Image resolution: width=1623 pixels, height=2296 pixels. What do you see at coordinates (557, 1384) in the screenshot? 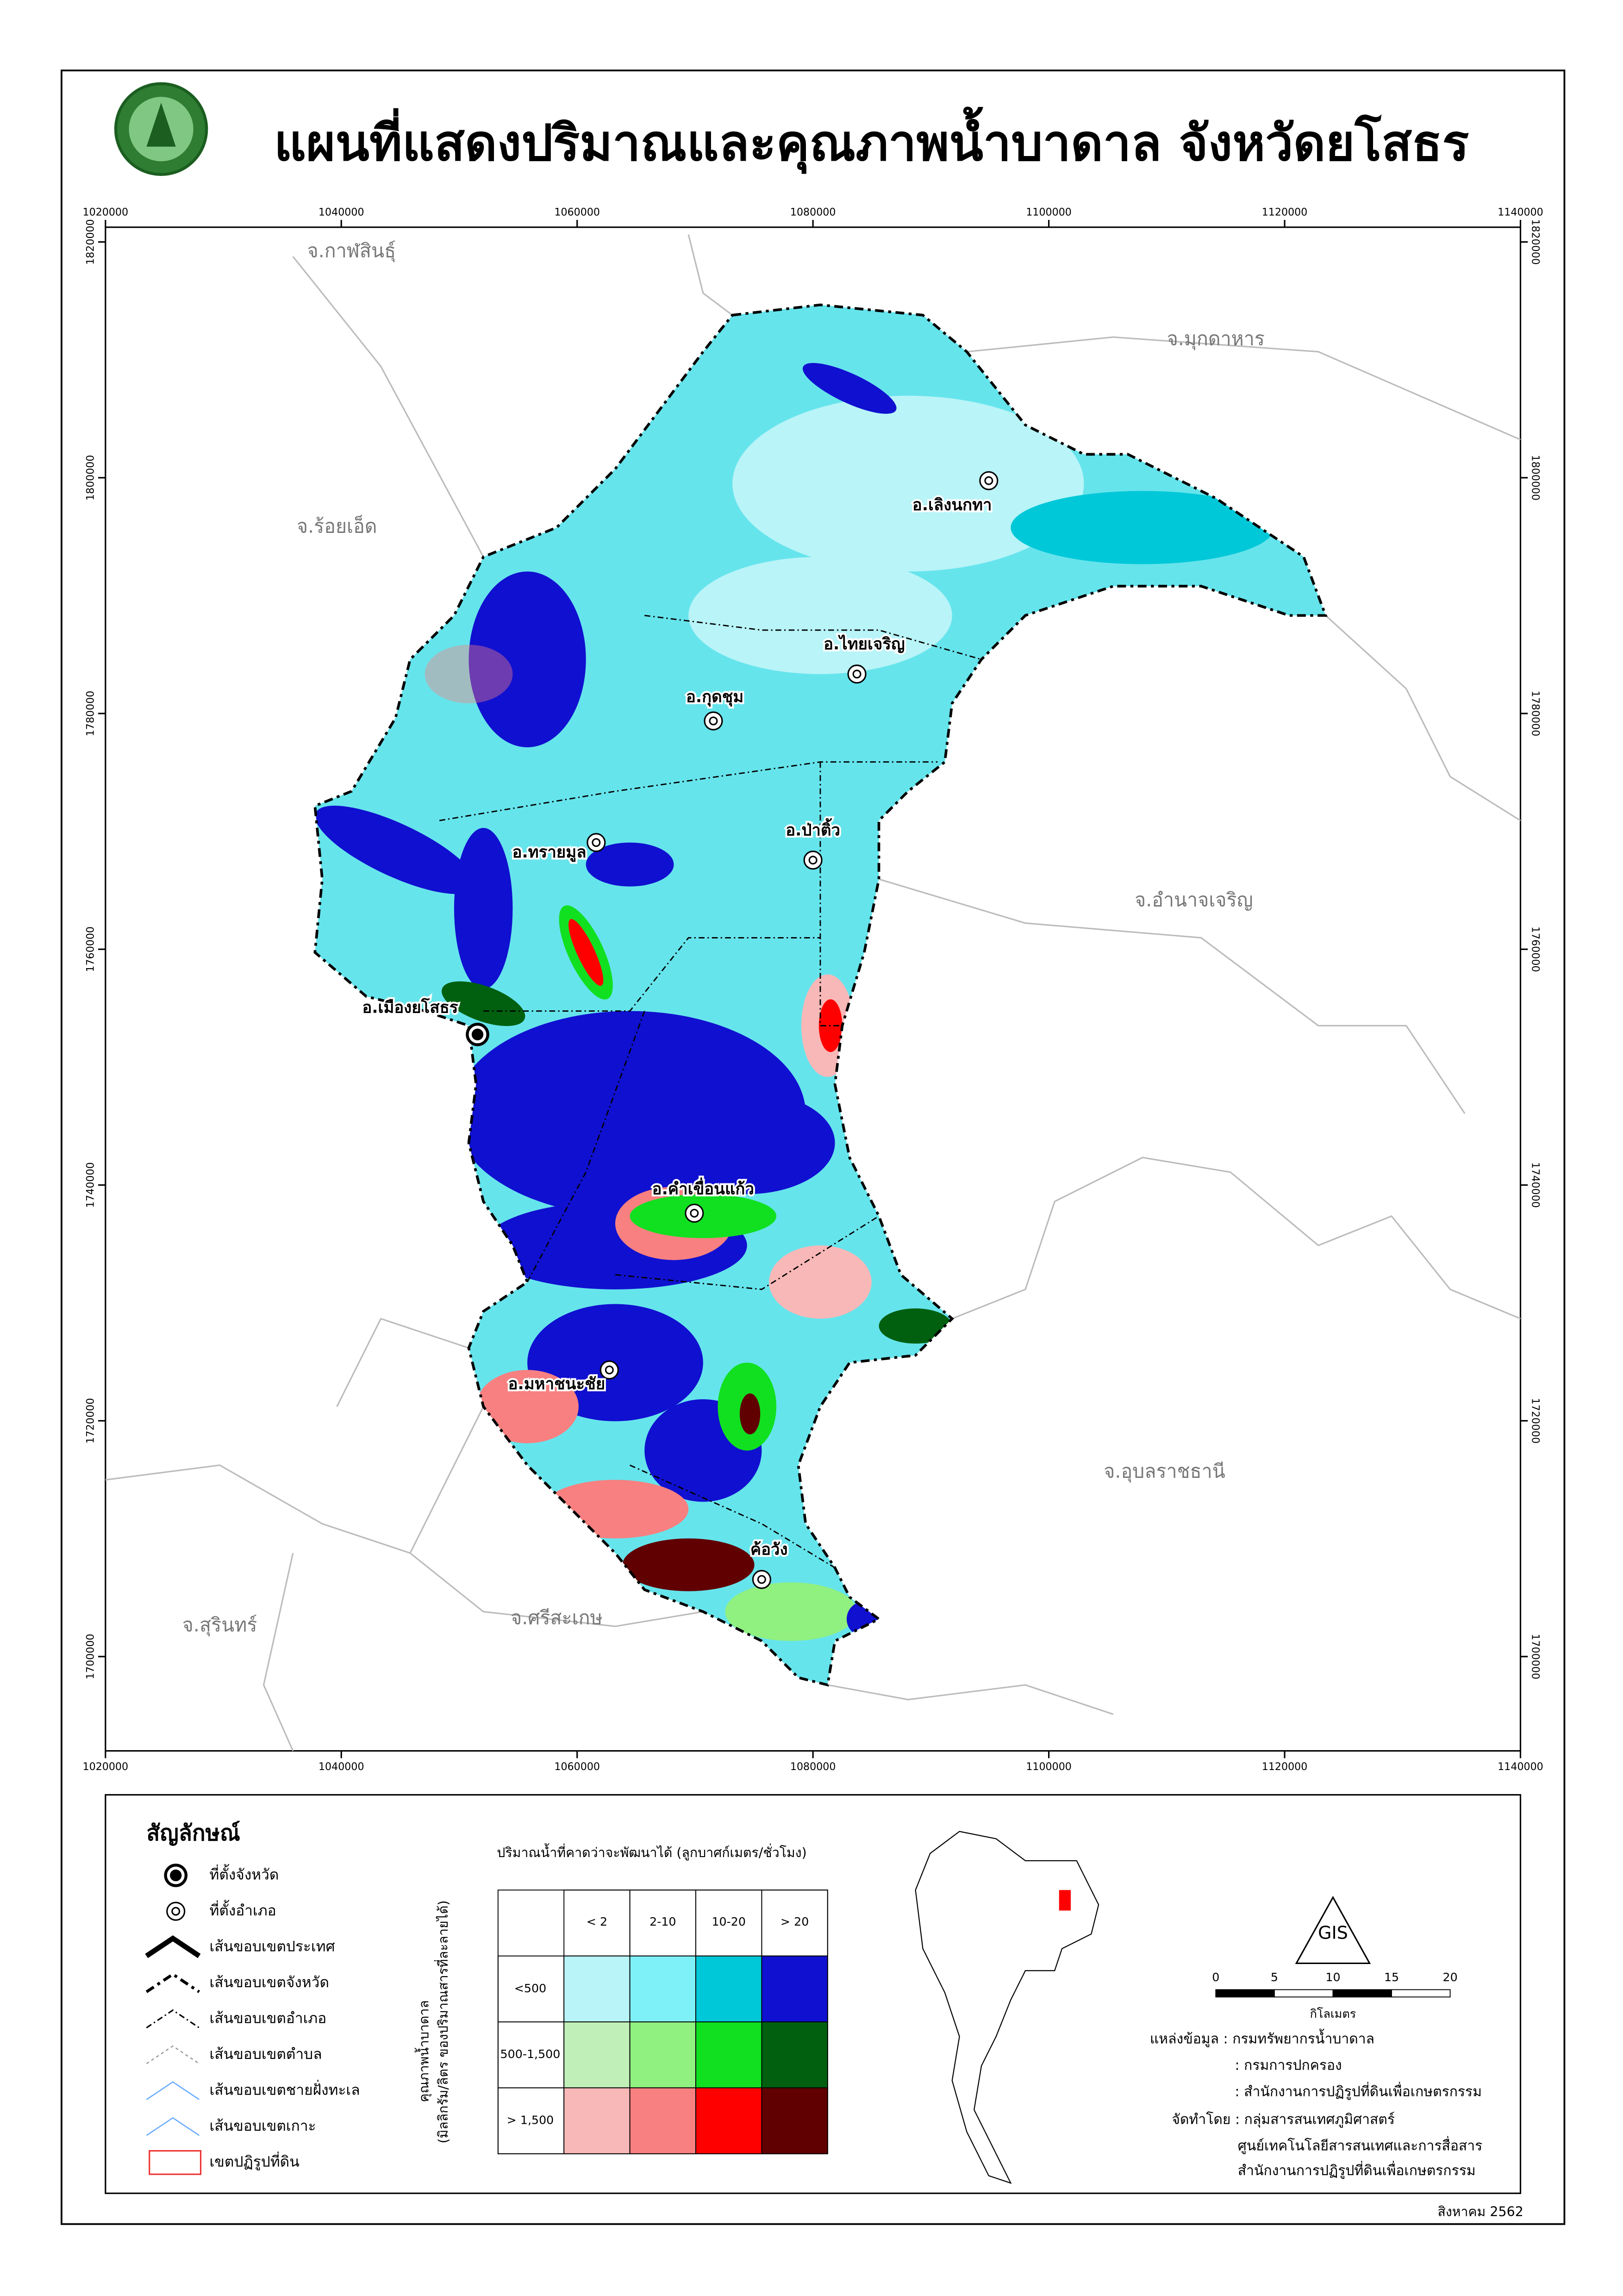
I see `district-label: อ.มหาชนะชัย` at bounding box center [557, 1384].